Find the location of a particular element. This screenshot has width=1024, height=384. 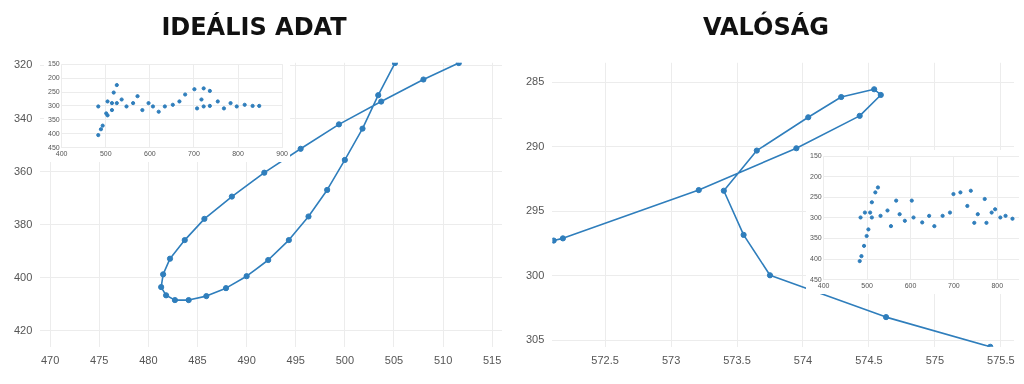

x-tick-label: 510 is located at coordinates (443, 360).